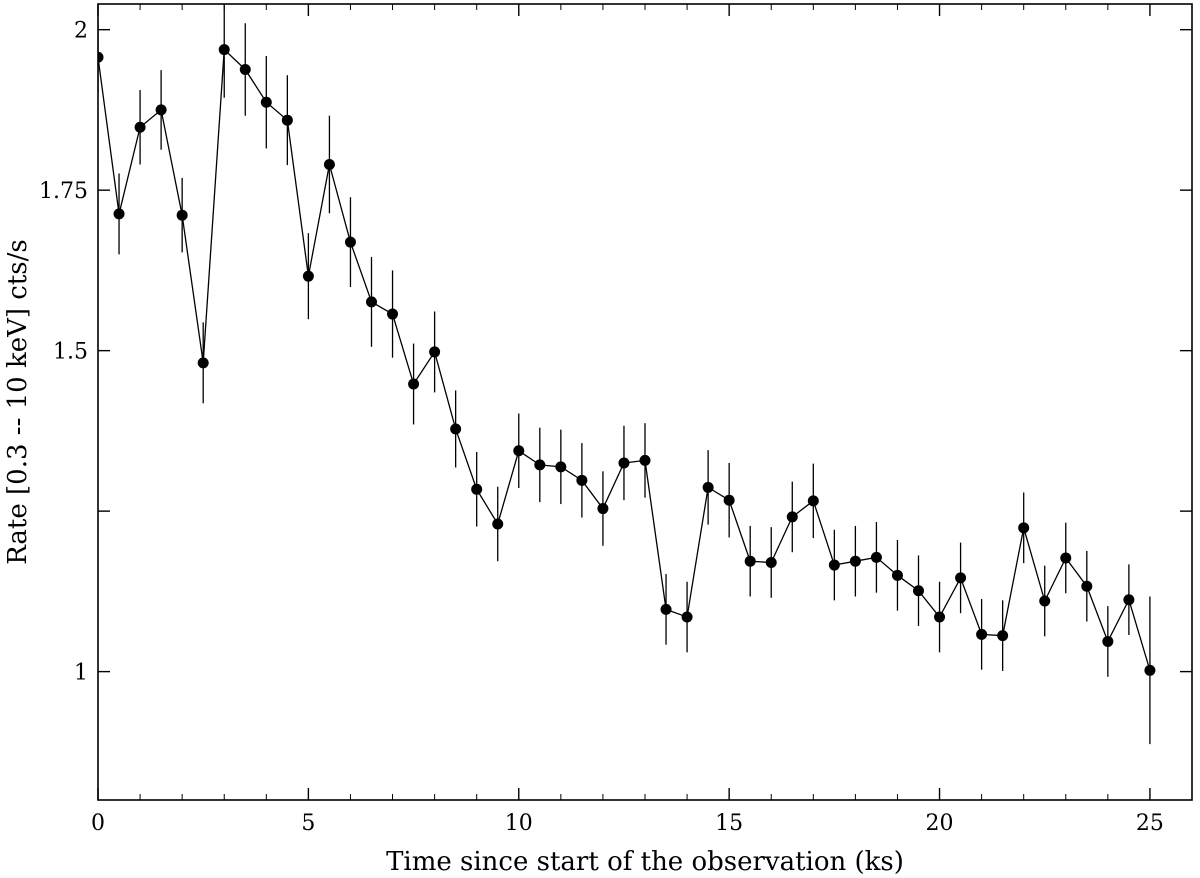 Image resolution: width=1200 pixels, height=878 pixels. Describe the element at coordinates (1150, 823) in the screenshot. I see `x-tick-label: 25` at that location.